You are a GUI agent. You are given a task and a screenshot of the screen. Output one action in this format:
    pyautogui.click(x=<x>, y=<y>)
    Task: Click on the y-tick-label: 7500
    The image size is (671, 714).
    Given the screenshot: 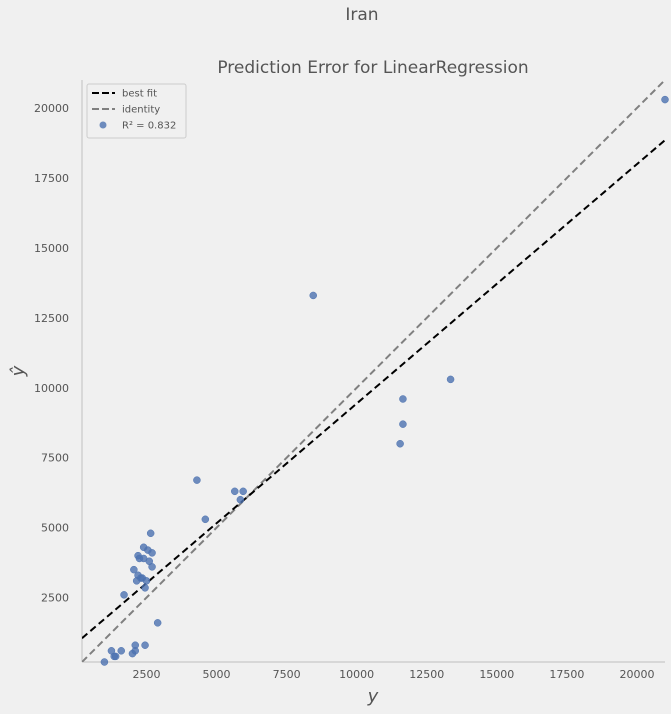 What is the action you would take?
    pyautogui.click(x=55, y=458)
    